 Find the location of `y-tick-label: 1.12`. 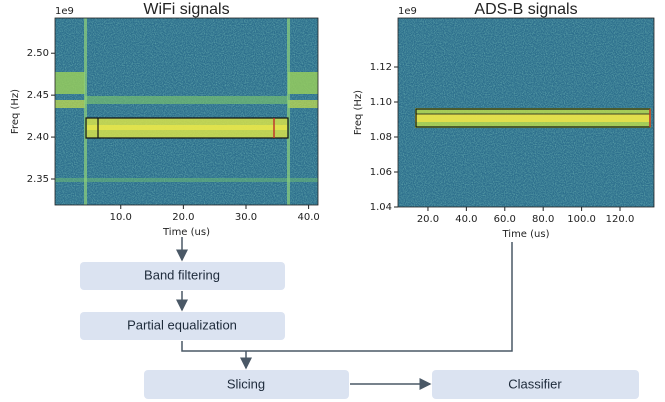

y-tick-label: 1.12 is located at coordinates (381, 67).